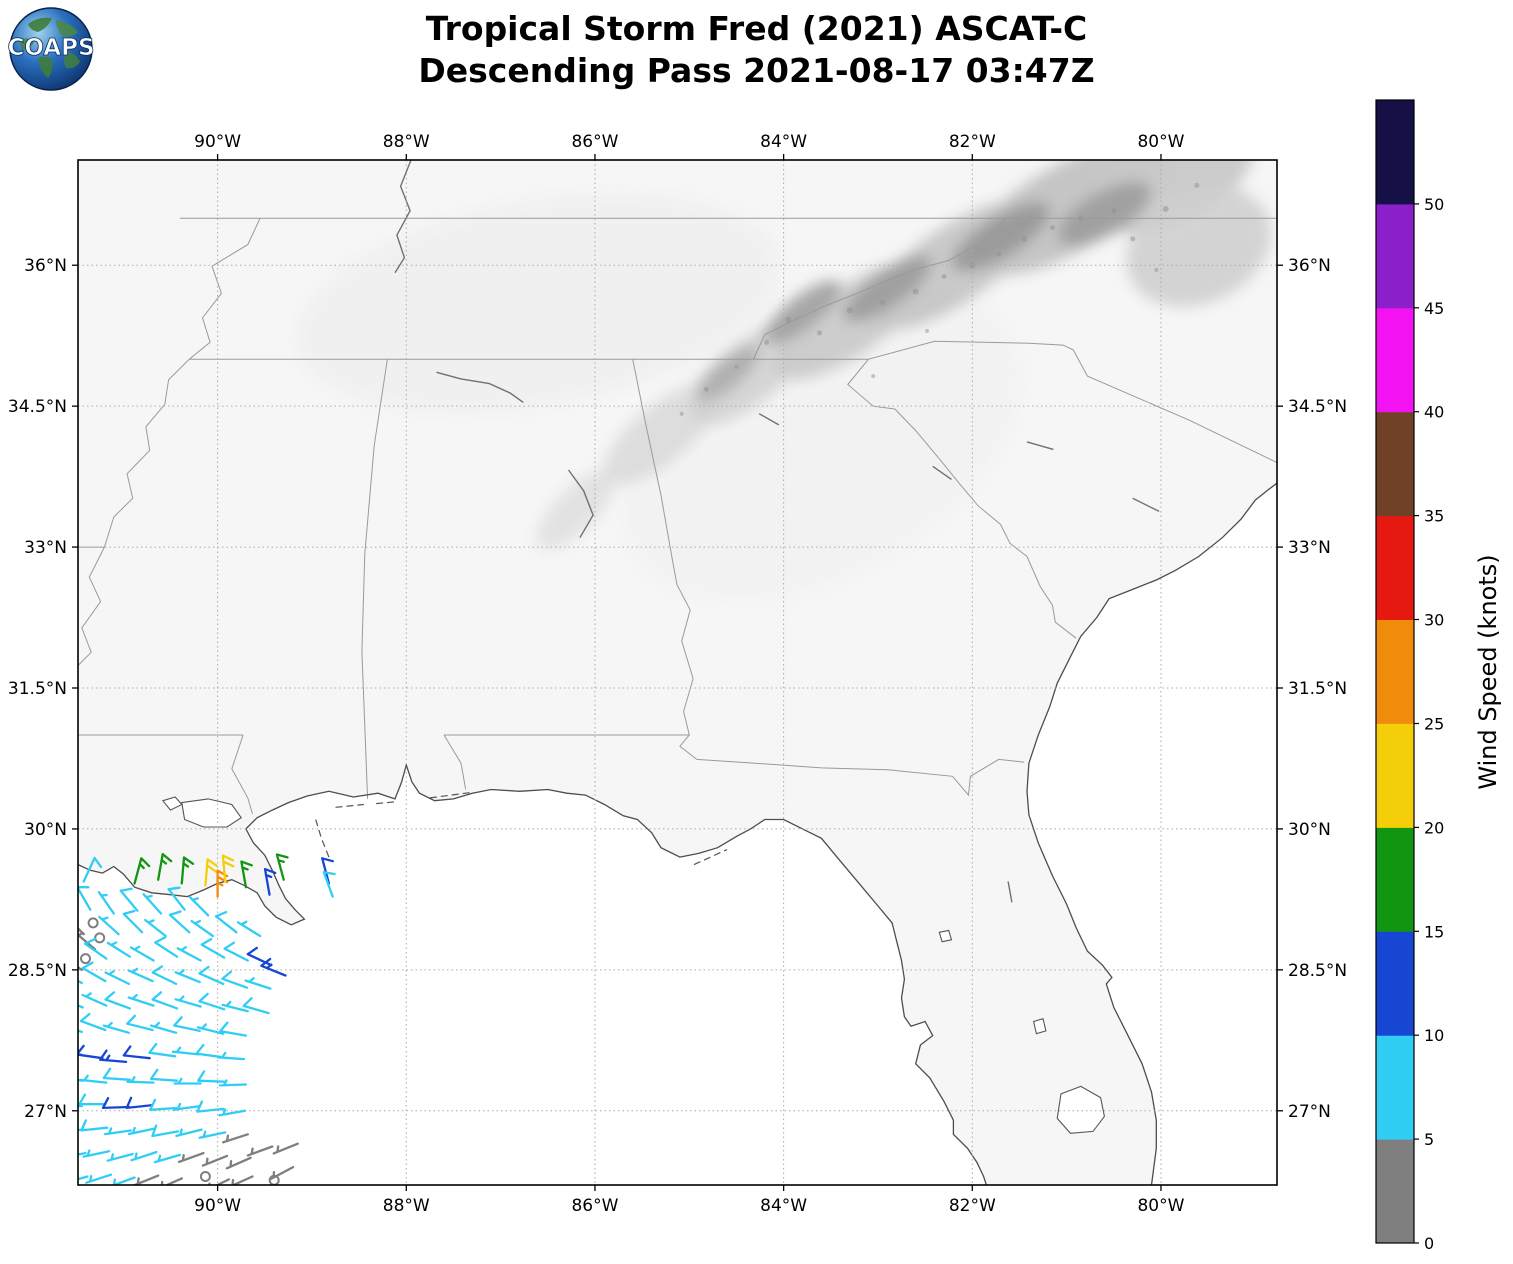 This screenshot has height=1264, width=1513. What do you see at coordinates (45, 548) in the screenshot?
I see `lat-tick-label-left: 33°N` at bounding box center [45, 548].